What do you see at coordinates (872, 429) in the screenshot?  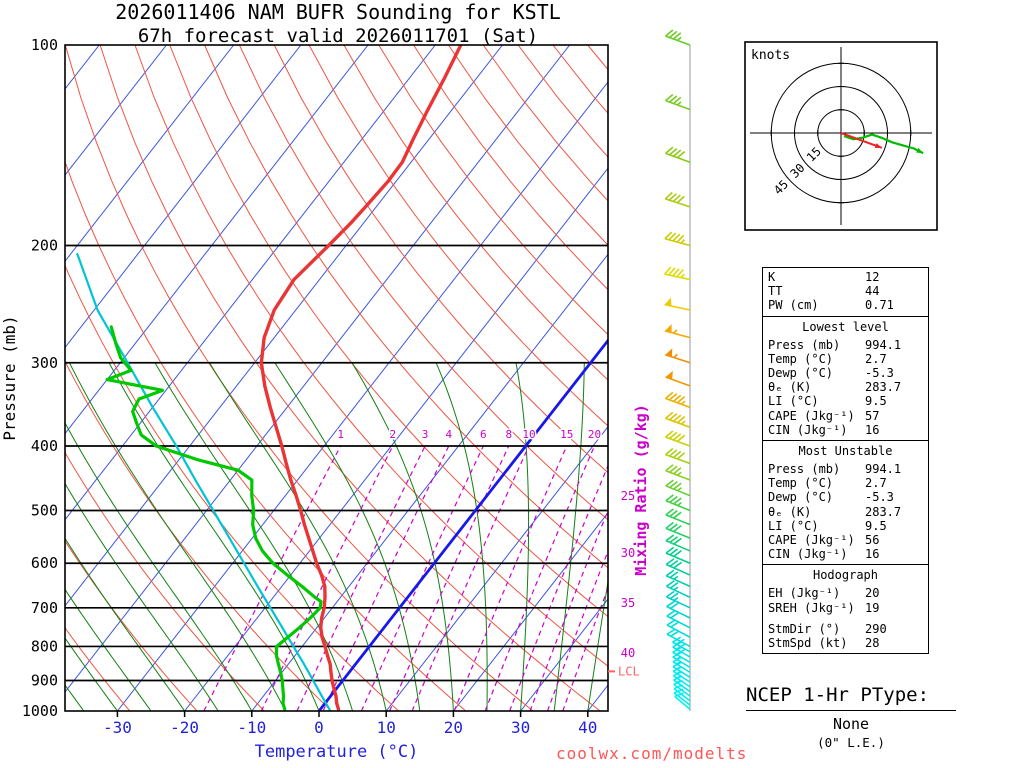 I see `stat-value: 16` at bounding box center [872, 429].